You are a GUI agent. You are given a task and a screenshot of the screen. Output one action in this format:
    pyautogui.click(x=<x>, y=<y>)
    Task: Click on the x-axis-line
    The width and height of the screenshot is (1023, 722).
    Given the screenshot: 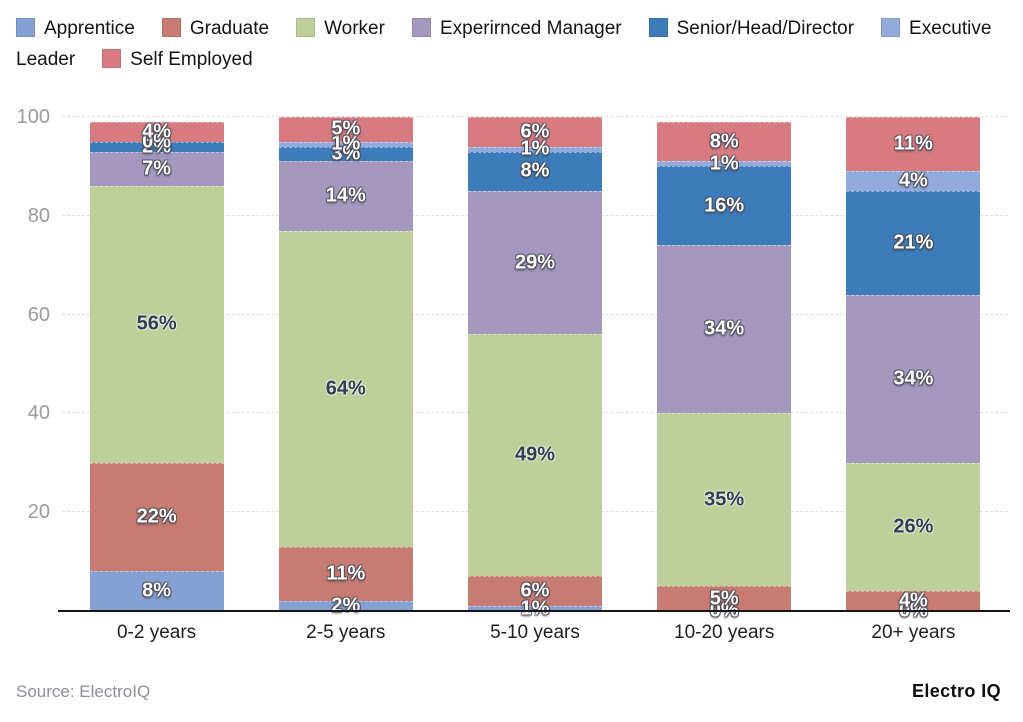 What is the action you would take?
    pyautogui.click(x=534, y=611)
    